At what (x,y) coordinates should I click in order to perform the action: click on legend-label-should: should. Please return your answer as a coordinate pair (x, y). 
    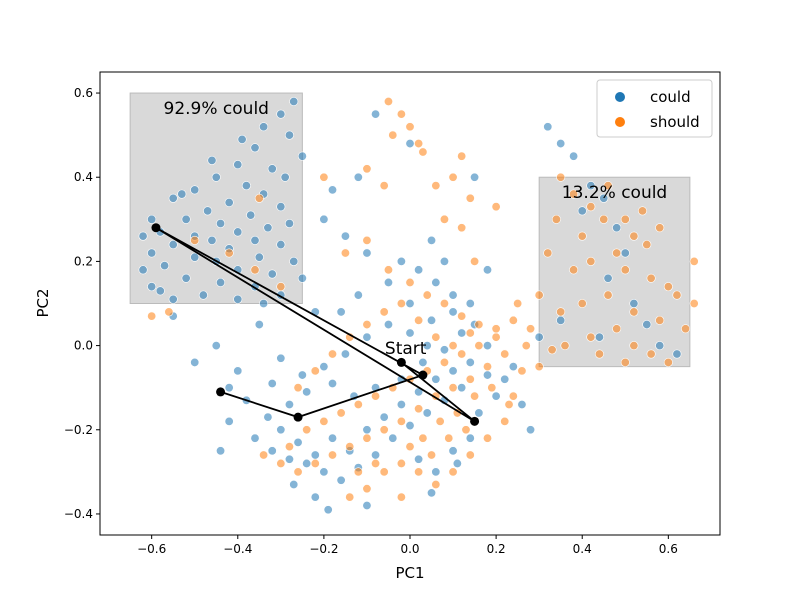
    Looking at the image, I should click on (675, 122).